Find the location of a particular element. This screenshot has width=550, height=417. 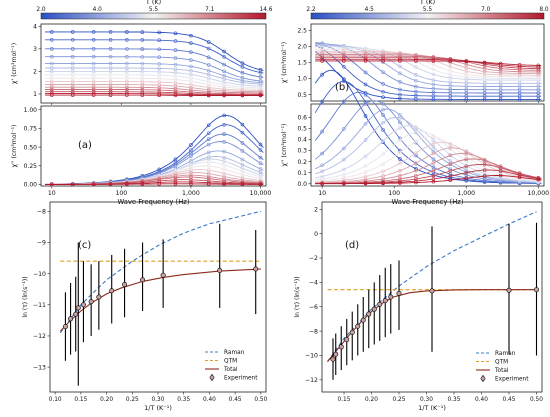

legend-label: Total is located at coordinates (501, 371).